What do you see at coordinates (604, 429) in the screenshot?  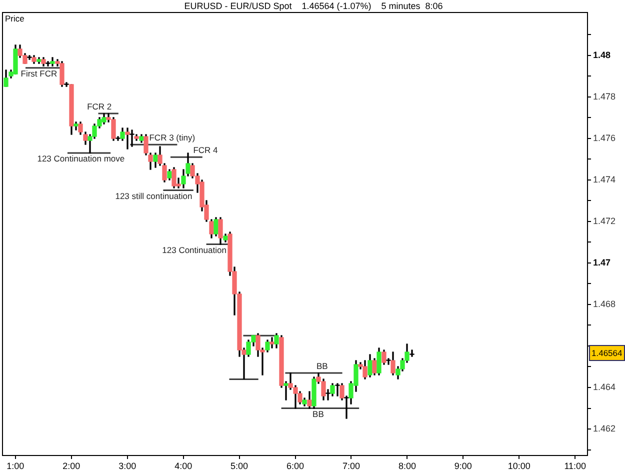 I see `y-tick-label: 1.462` at bounding box center [604, 429].